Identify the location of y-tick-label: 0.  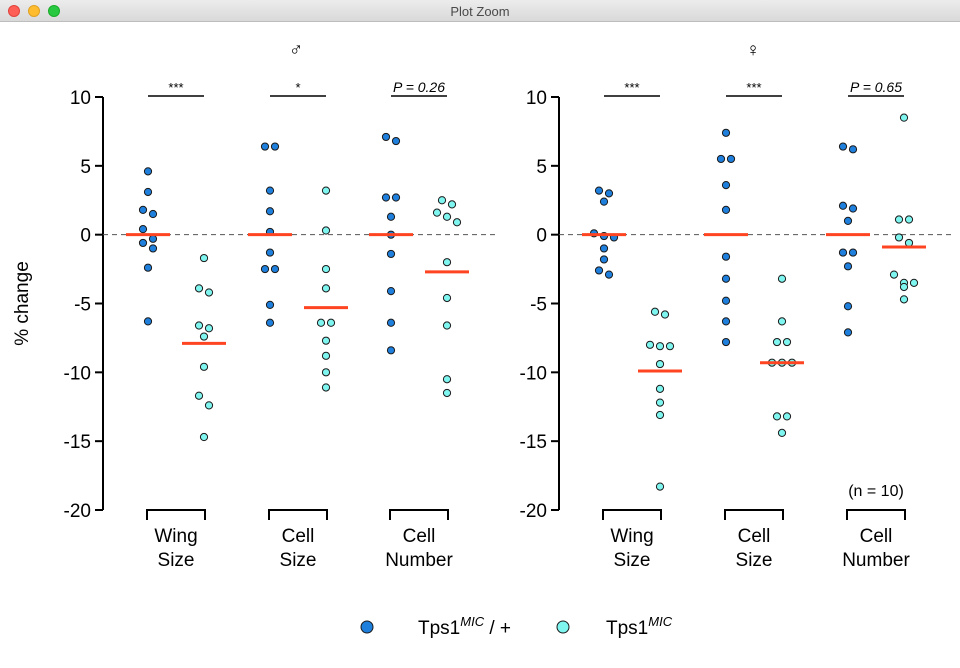
(541, 236).